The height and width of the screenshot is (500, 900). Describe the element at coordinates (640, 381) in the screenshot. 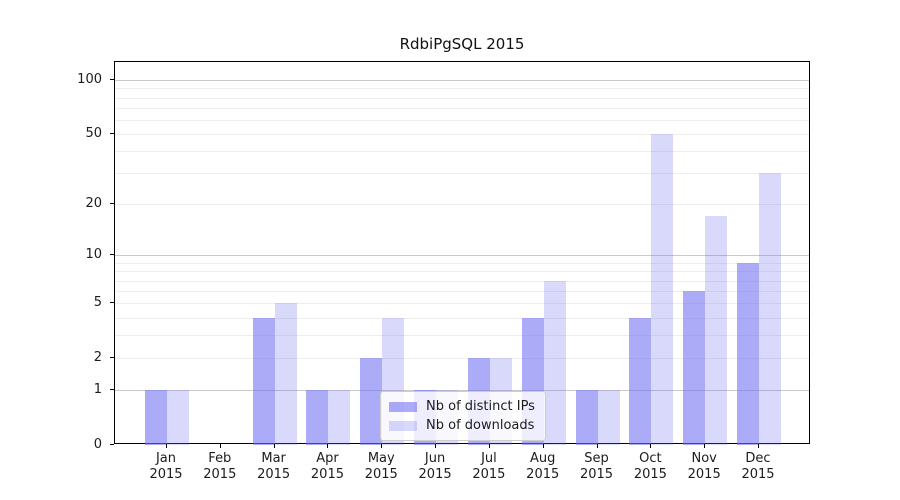

I see `bar-nb-of-distinct-ips-oct` at that location.